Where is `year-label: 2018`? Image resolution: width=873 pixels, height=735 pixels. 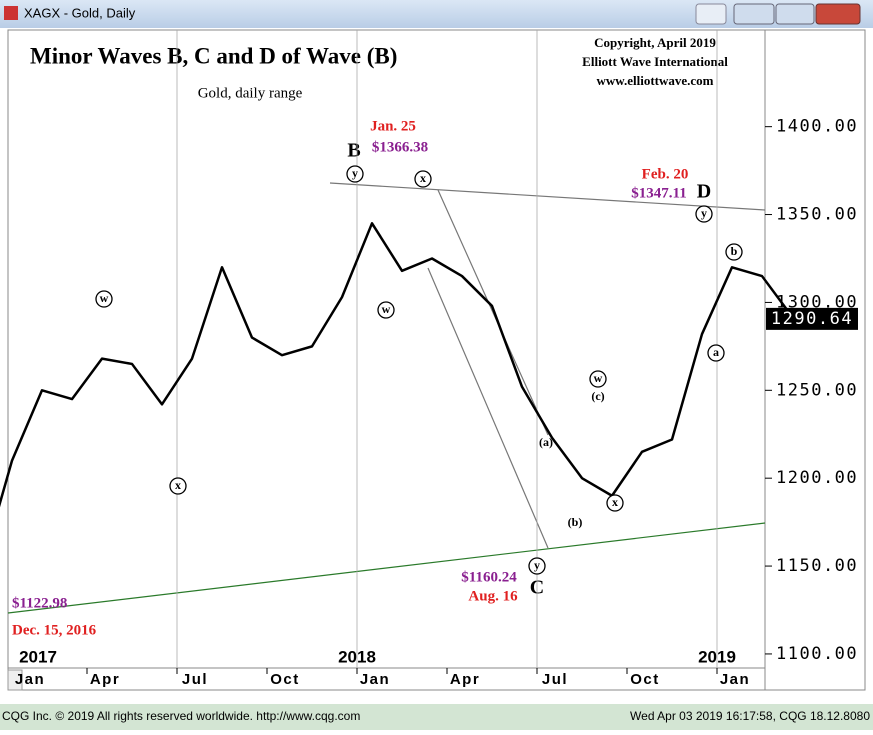 year-label: 2018 is located at coordinates (357, 656).